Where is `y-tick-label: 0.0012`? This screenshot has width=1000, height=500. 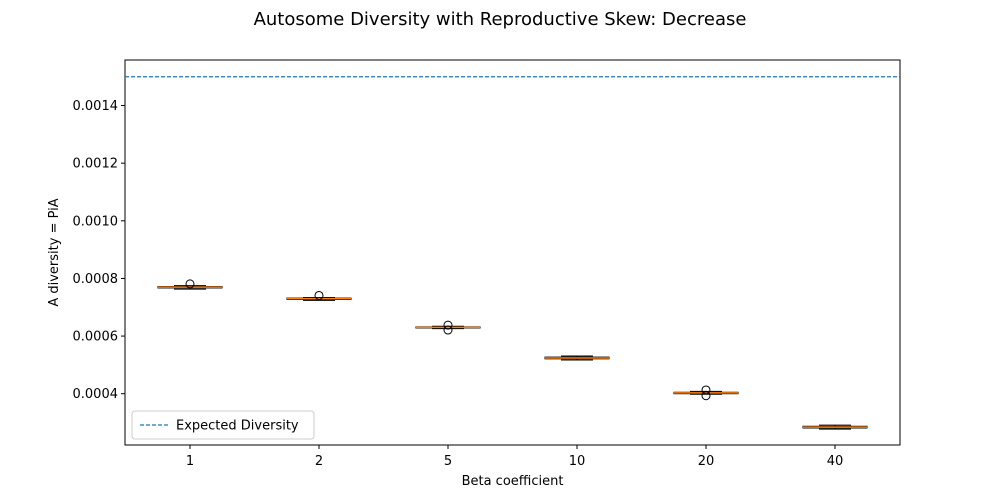 y-tick-label: 0.0012 is located at coordinates (96, 164).